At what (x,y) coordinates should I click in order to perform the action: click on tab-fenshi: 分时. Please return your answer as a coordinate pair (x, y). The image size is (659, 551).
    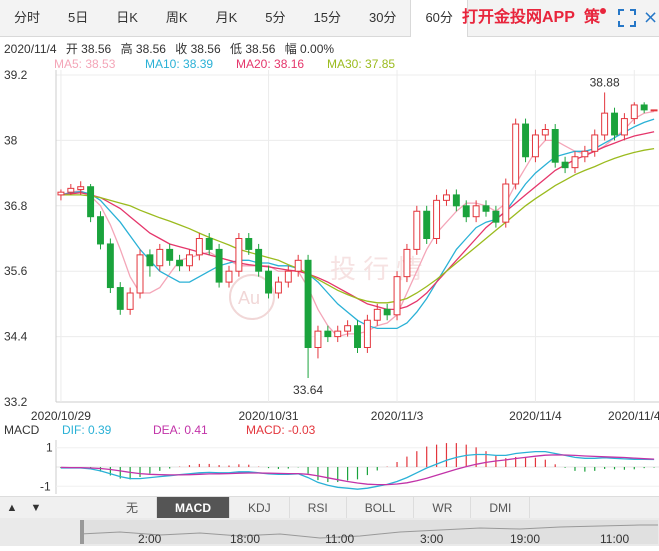
    Looking at the image, I should click on (27, 17).